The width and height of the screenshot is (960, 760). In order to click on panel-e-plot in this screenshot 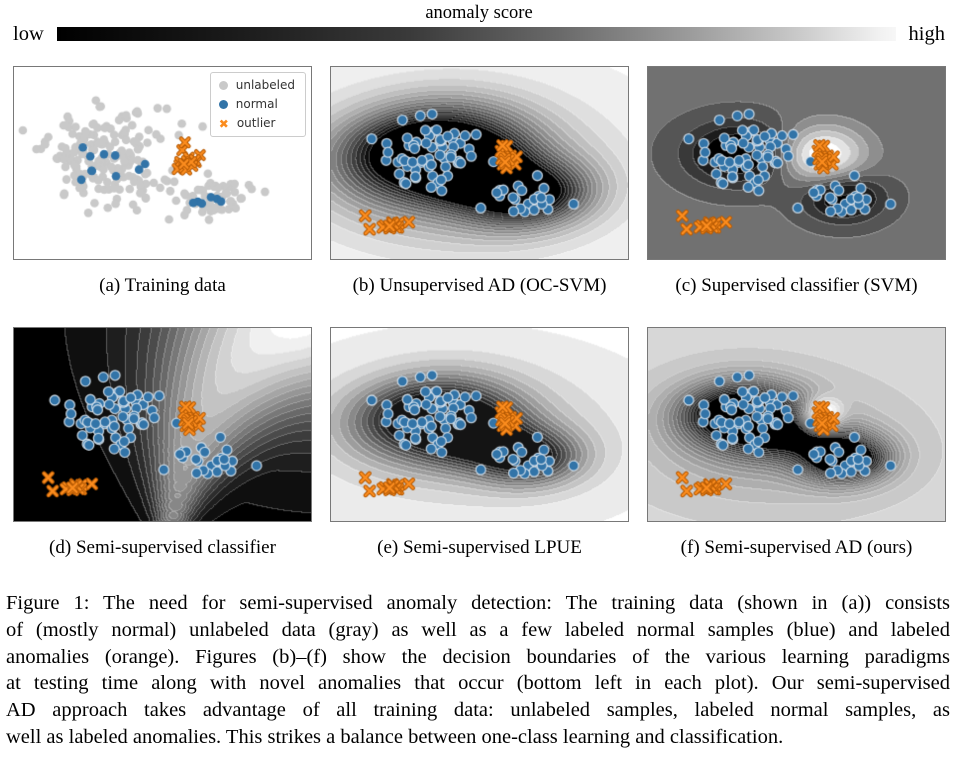, I will do `click(479, 424)`.